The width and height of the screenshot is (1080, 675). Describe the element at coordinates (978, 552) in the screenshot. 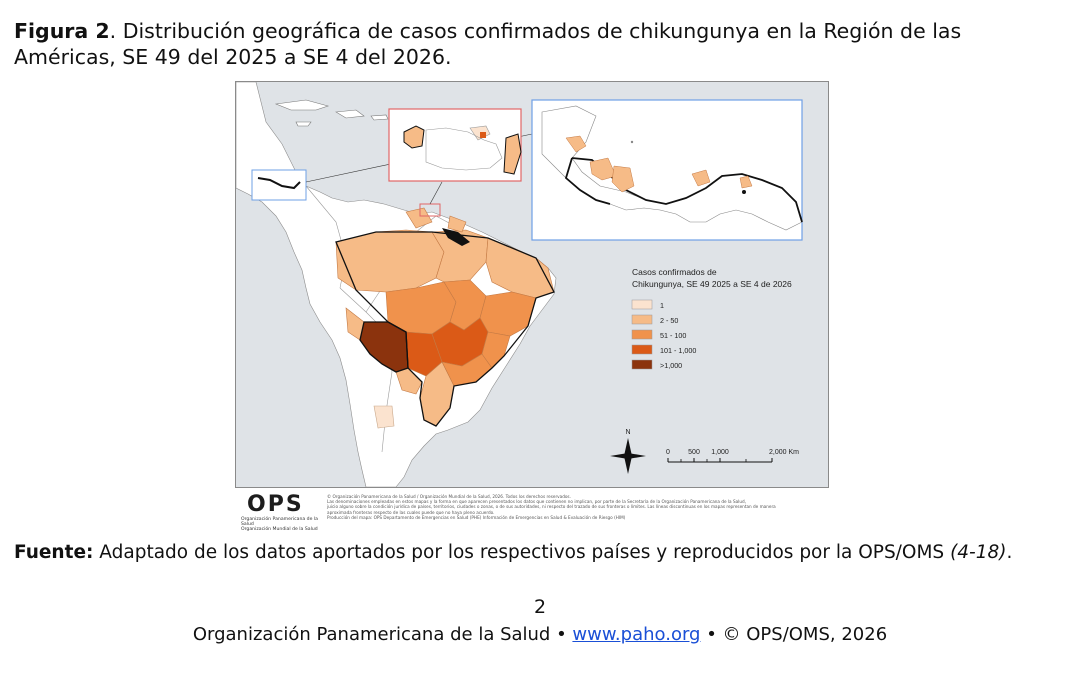

I see `source-refs: (4-18)` at that location.